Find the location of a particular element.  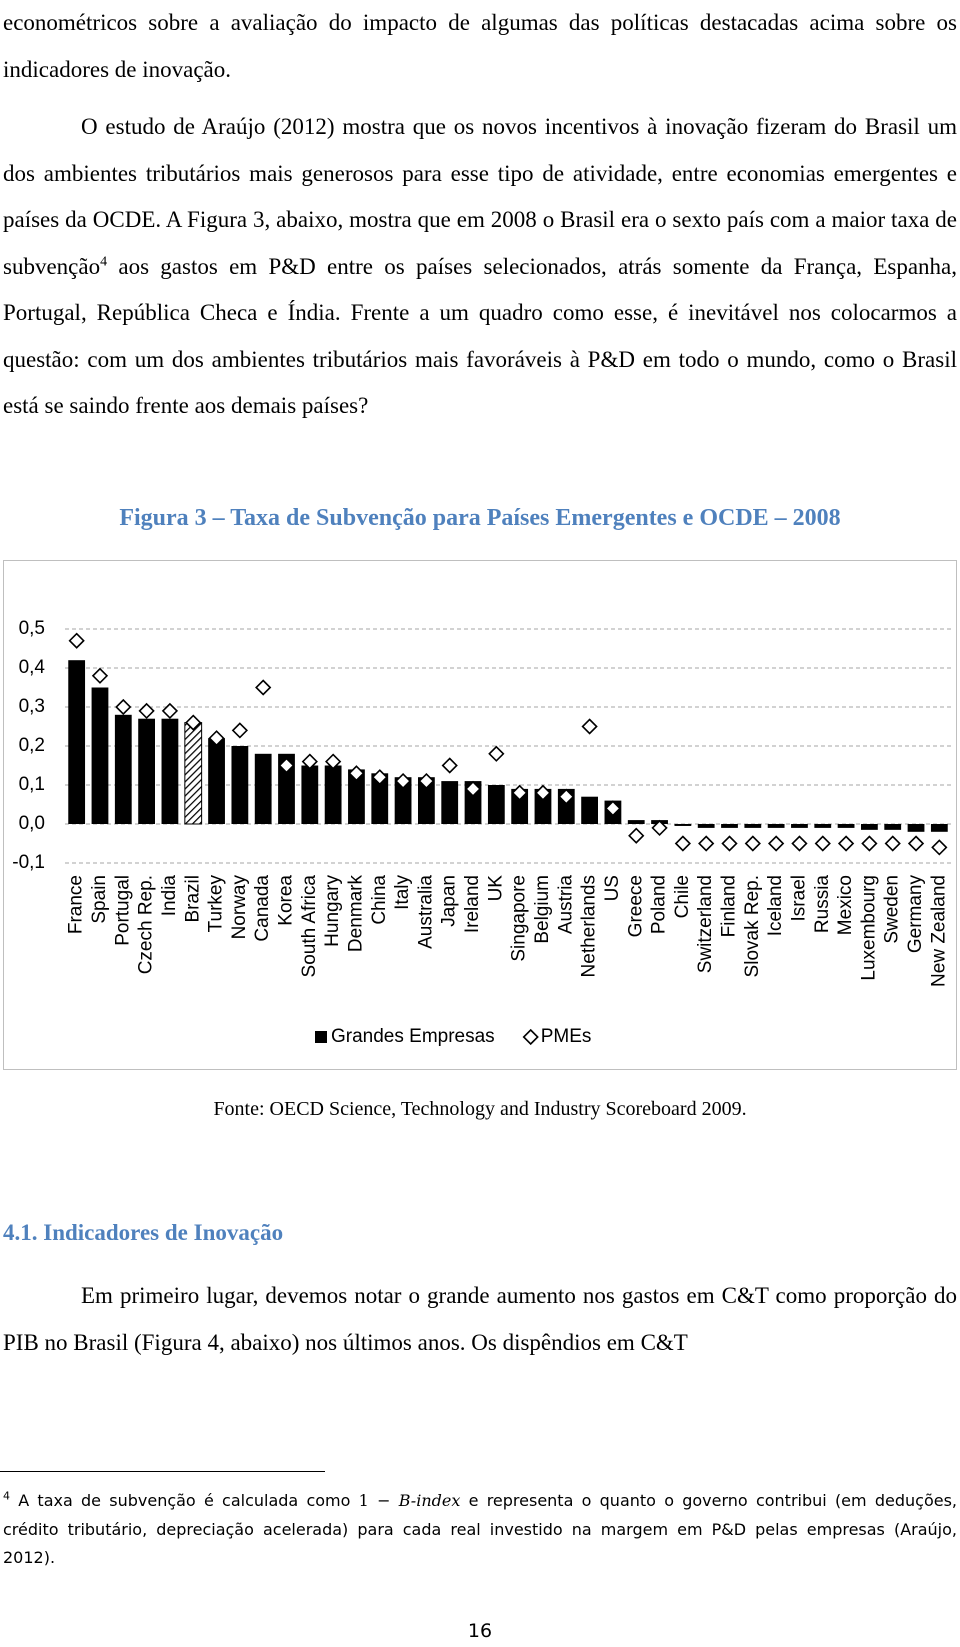

formula-number: 1 − is located at coordinates (374, 1500).